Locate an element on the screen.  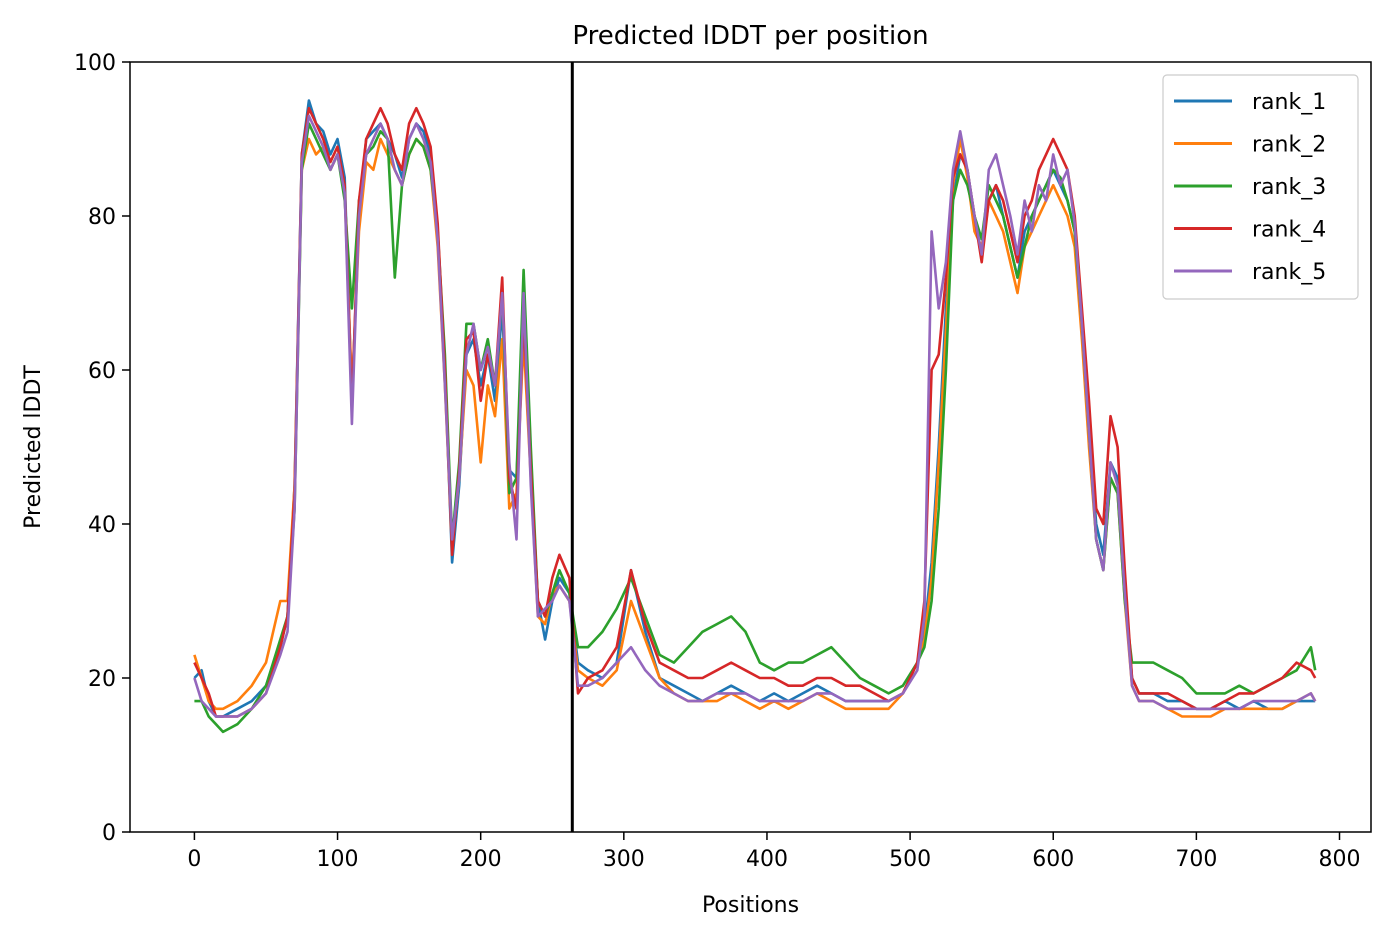
x-axis-ticks: 0 100 200 300 400 500 600 700 800 is located at coordinates (774, 852).